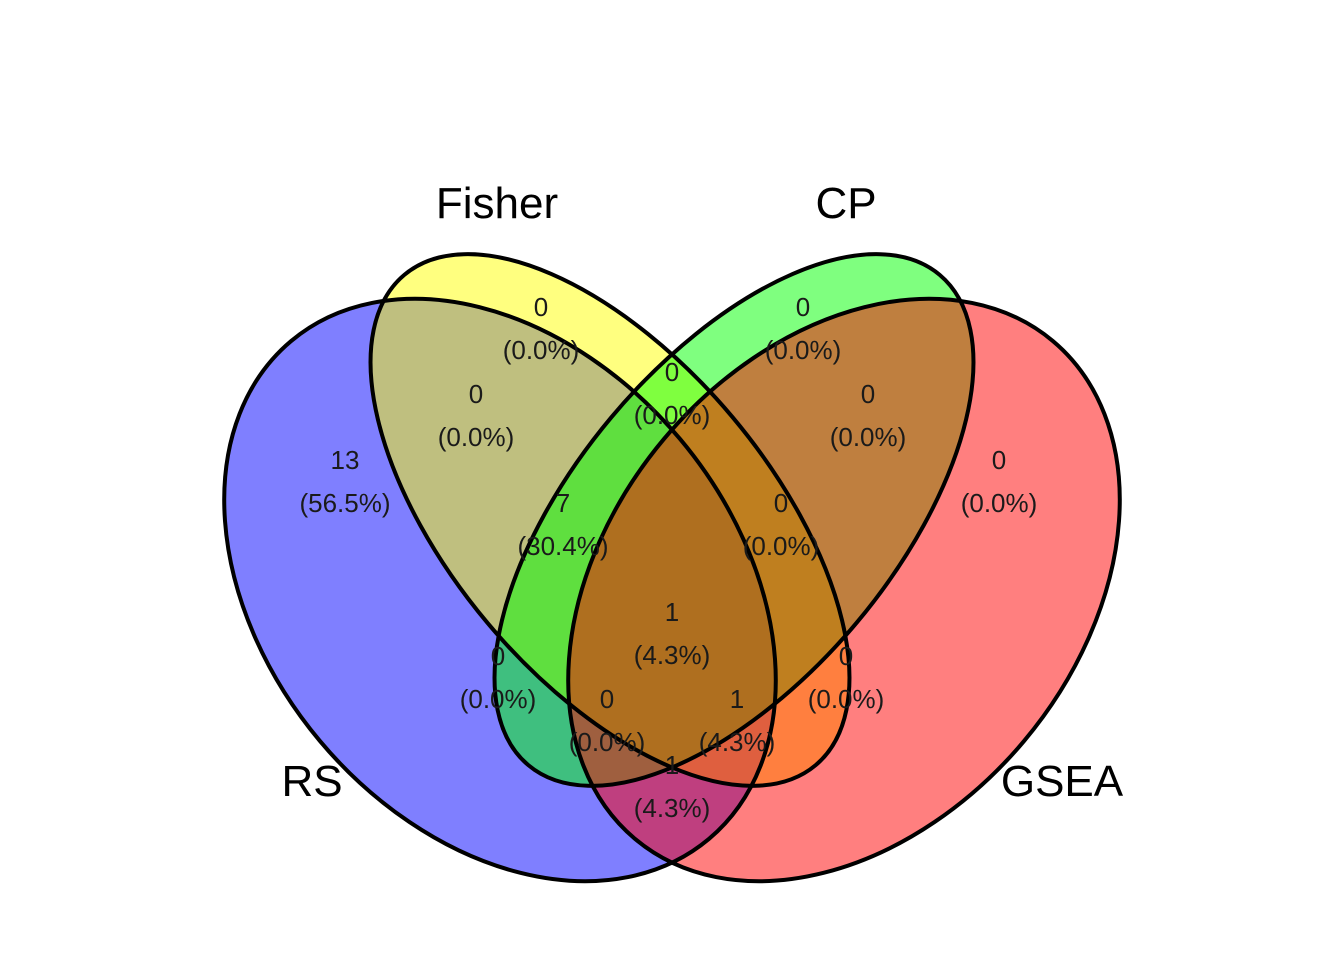  What do you see at coordinates (562, 546) in the screenshot?
I see `region-percent: (30.4%)` at bounding box center [562, 546].